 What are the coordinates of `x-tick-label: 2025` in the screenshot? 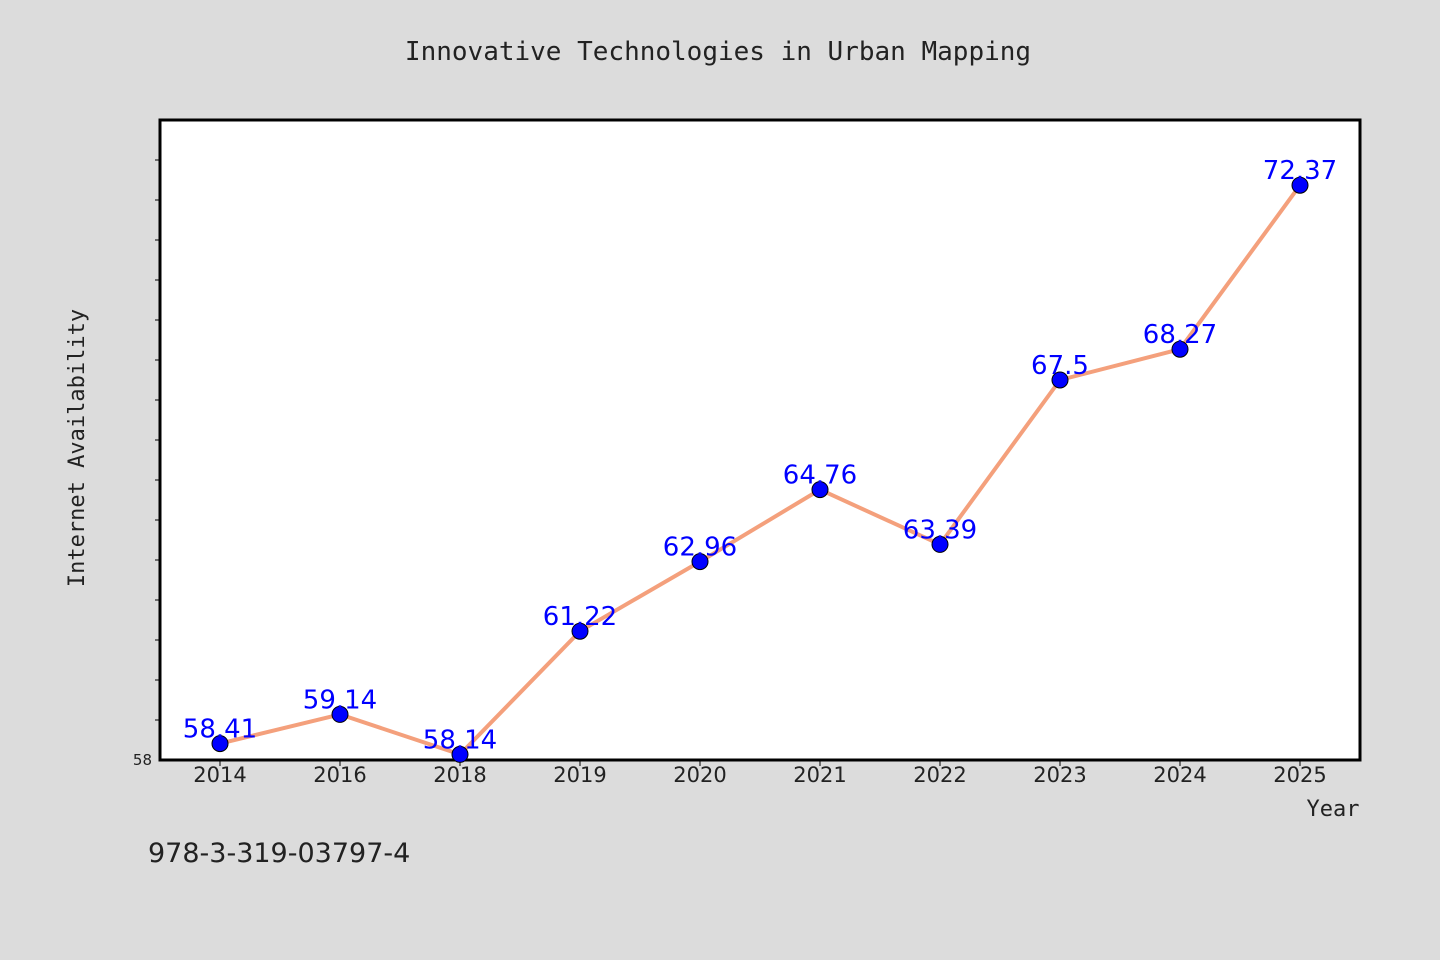 It's located at (1299, 775).